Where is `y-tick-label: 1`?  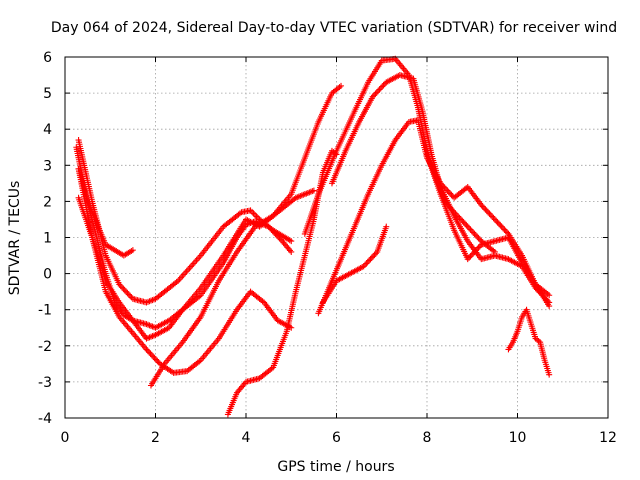 y-tick-label: 1 is located at coordinates (47, 239).